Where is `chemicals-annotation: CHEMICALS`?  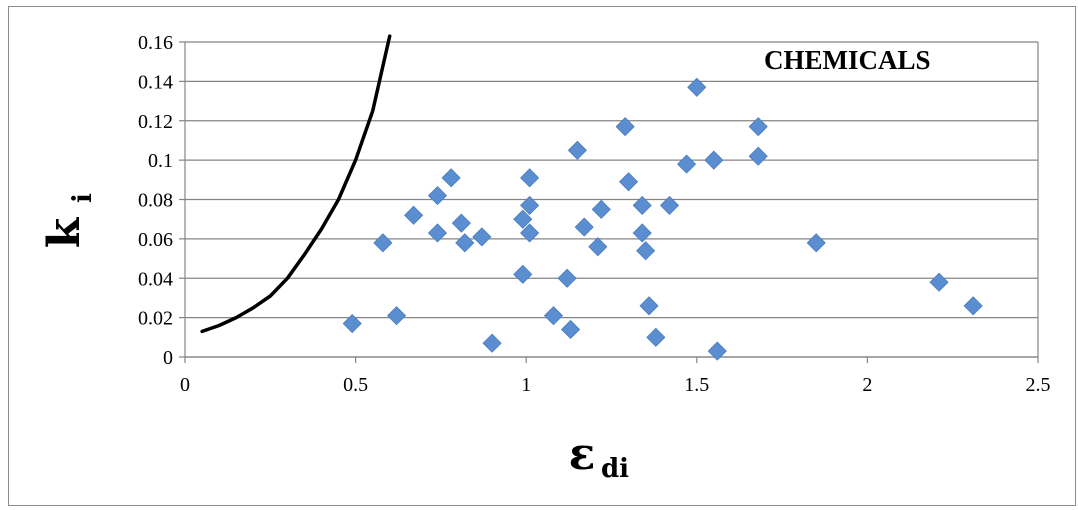
chemicals-annotation: CHEMICALS is located at coordinates (847, 60).